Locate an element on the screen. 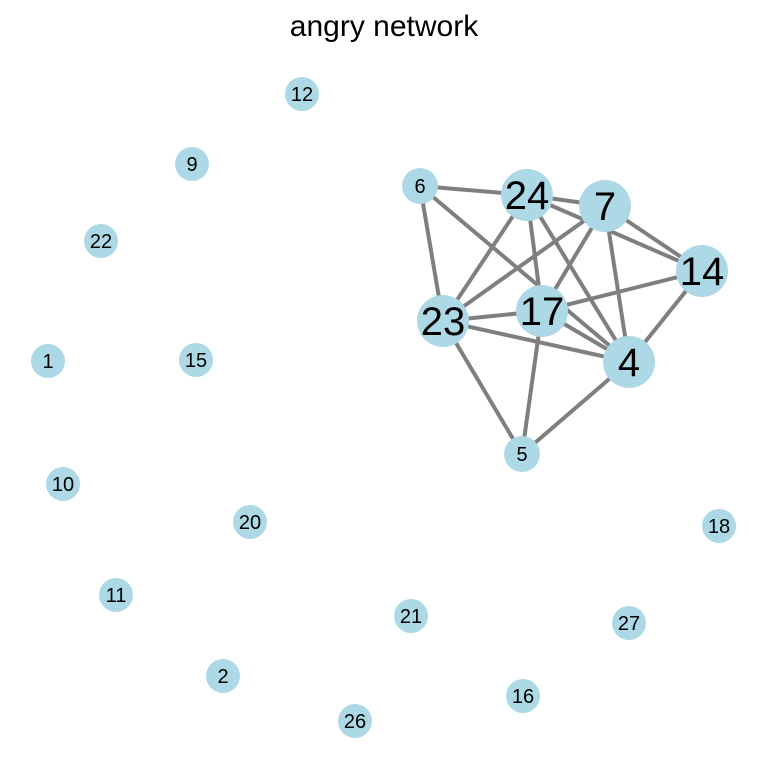  node-label-9: 9 is located at coordinates (191, 165).